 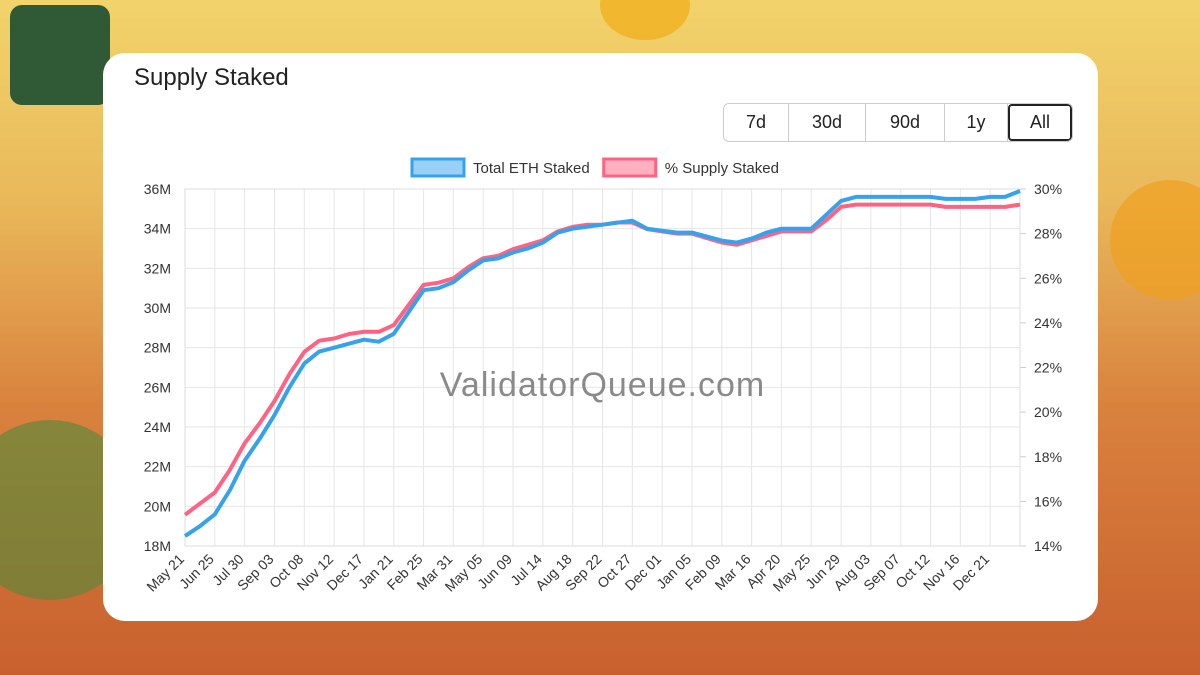 What do you see at coordinates (976, 122) in the screenshot?
I see `range-button: 1y` at bounding box center [976, 122].